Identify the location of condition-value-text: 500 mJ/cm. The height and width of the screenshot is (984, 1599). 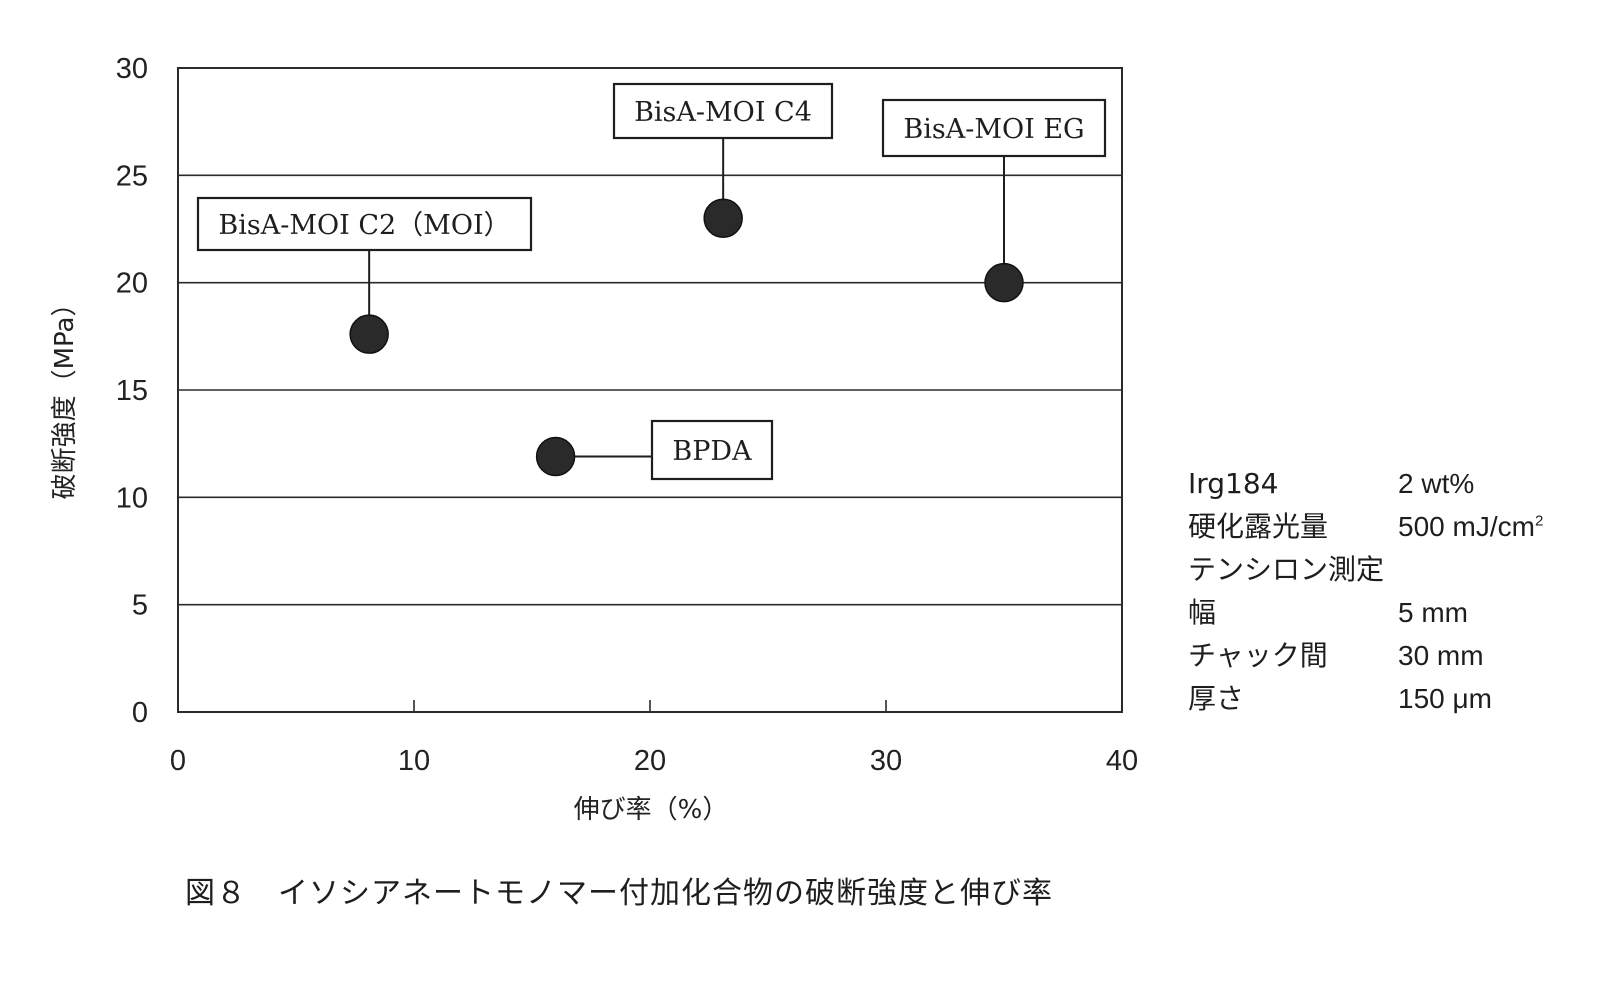
(1466, 526).